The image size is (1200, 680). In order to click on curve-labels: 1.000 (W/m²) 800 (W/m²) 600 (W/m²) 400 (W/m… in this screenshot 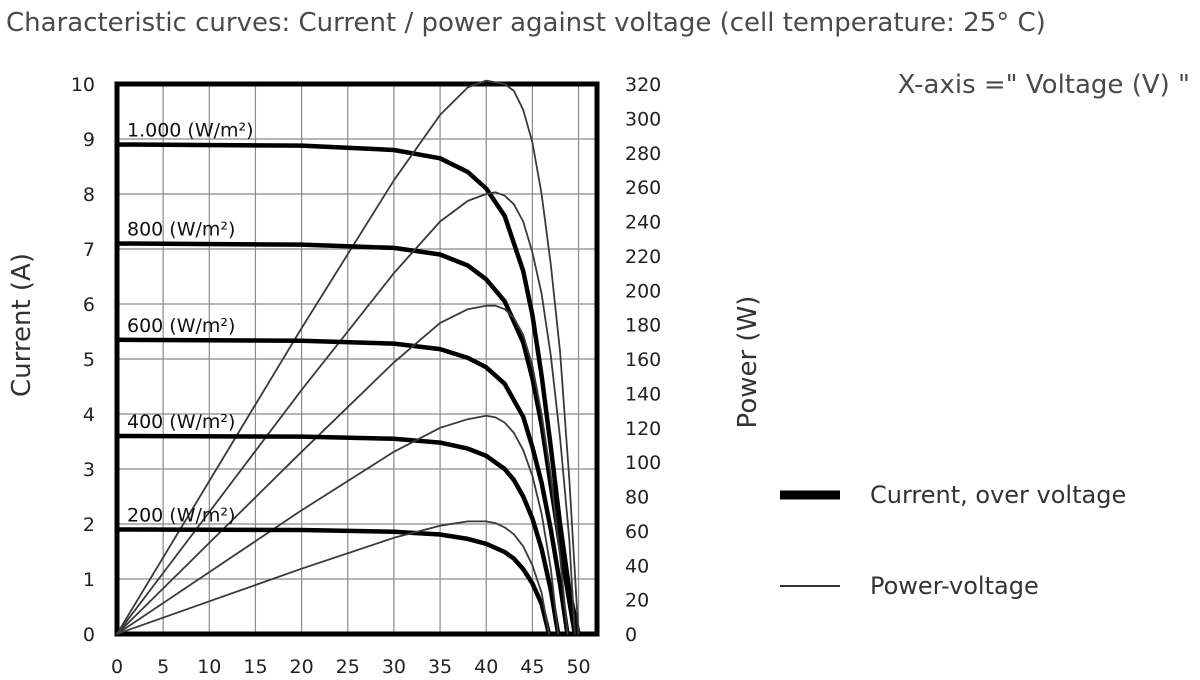, I will do `click(190, 323)`.